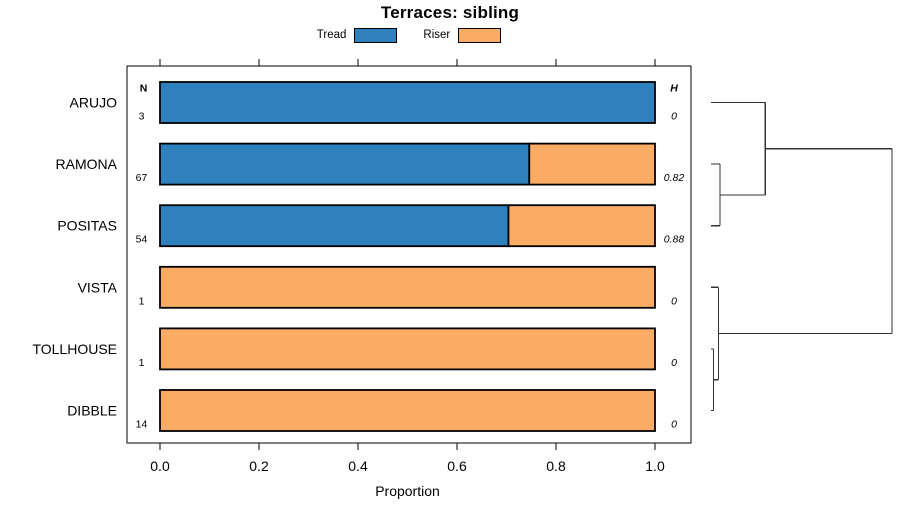 The height and width of the screenshot is (520, 900). Describe the element at coordinates (142, 117) in the screenshot. I see `n-value-arujo: 3` at that location.